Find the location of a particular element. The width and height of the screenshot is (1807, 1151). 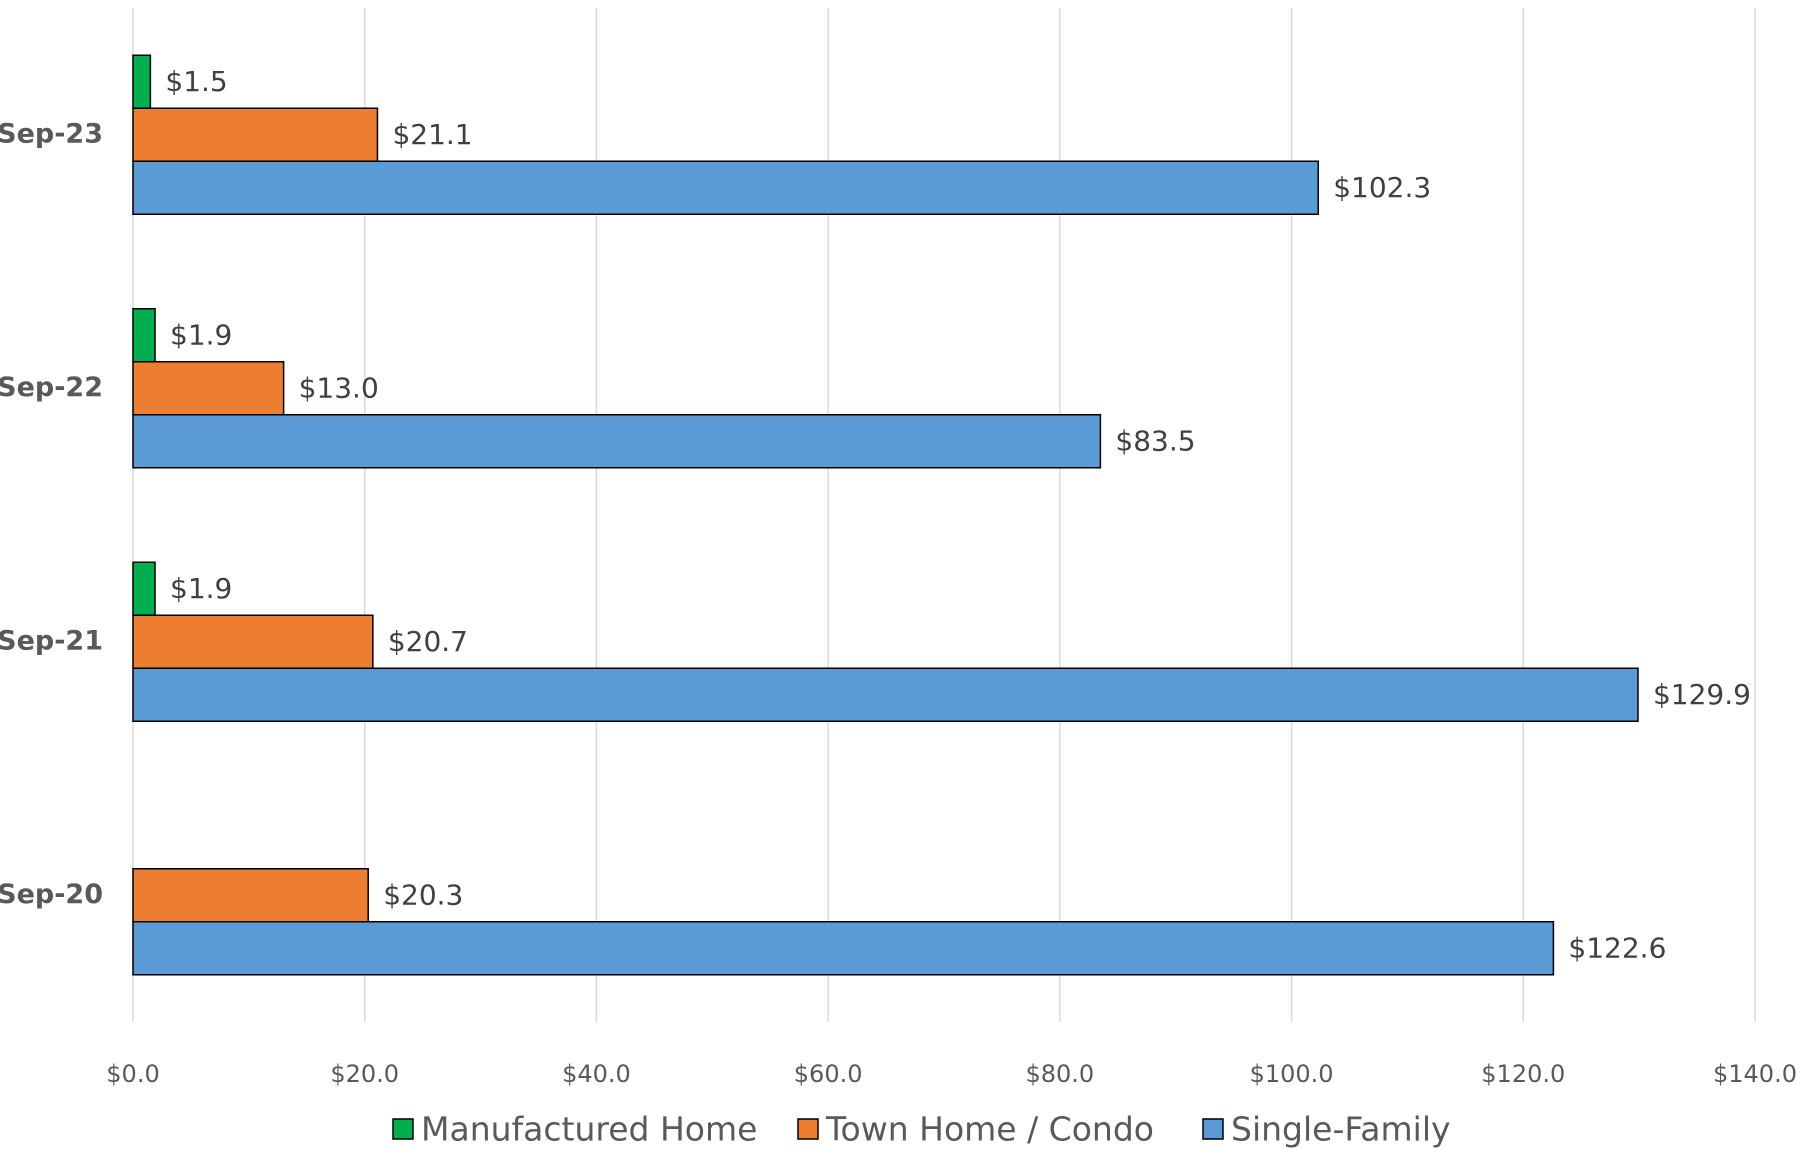

data-label: $21.1 is located at coordinates (432, 134).